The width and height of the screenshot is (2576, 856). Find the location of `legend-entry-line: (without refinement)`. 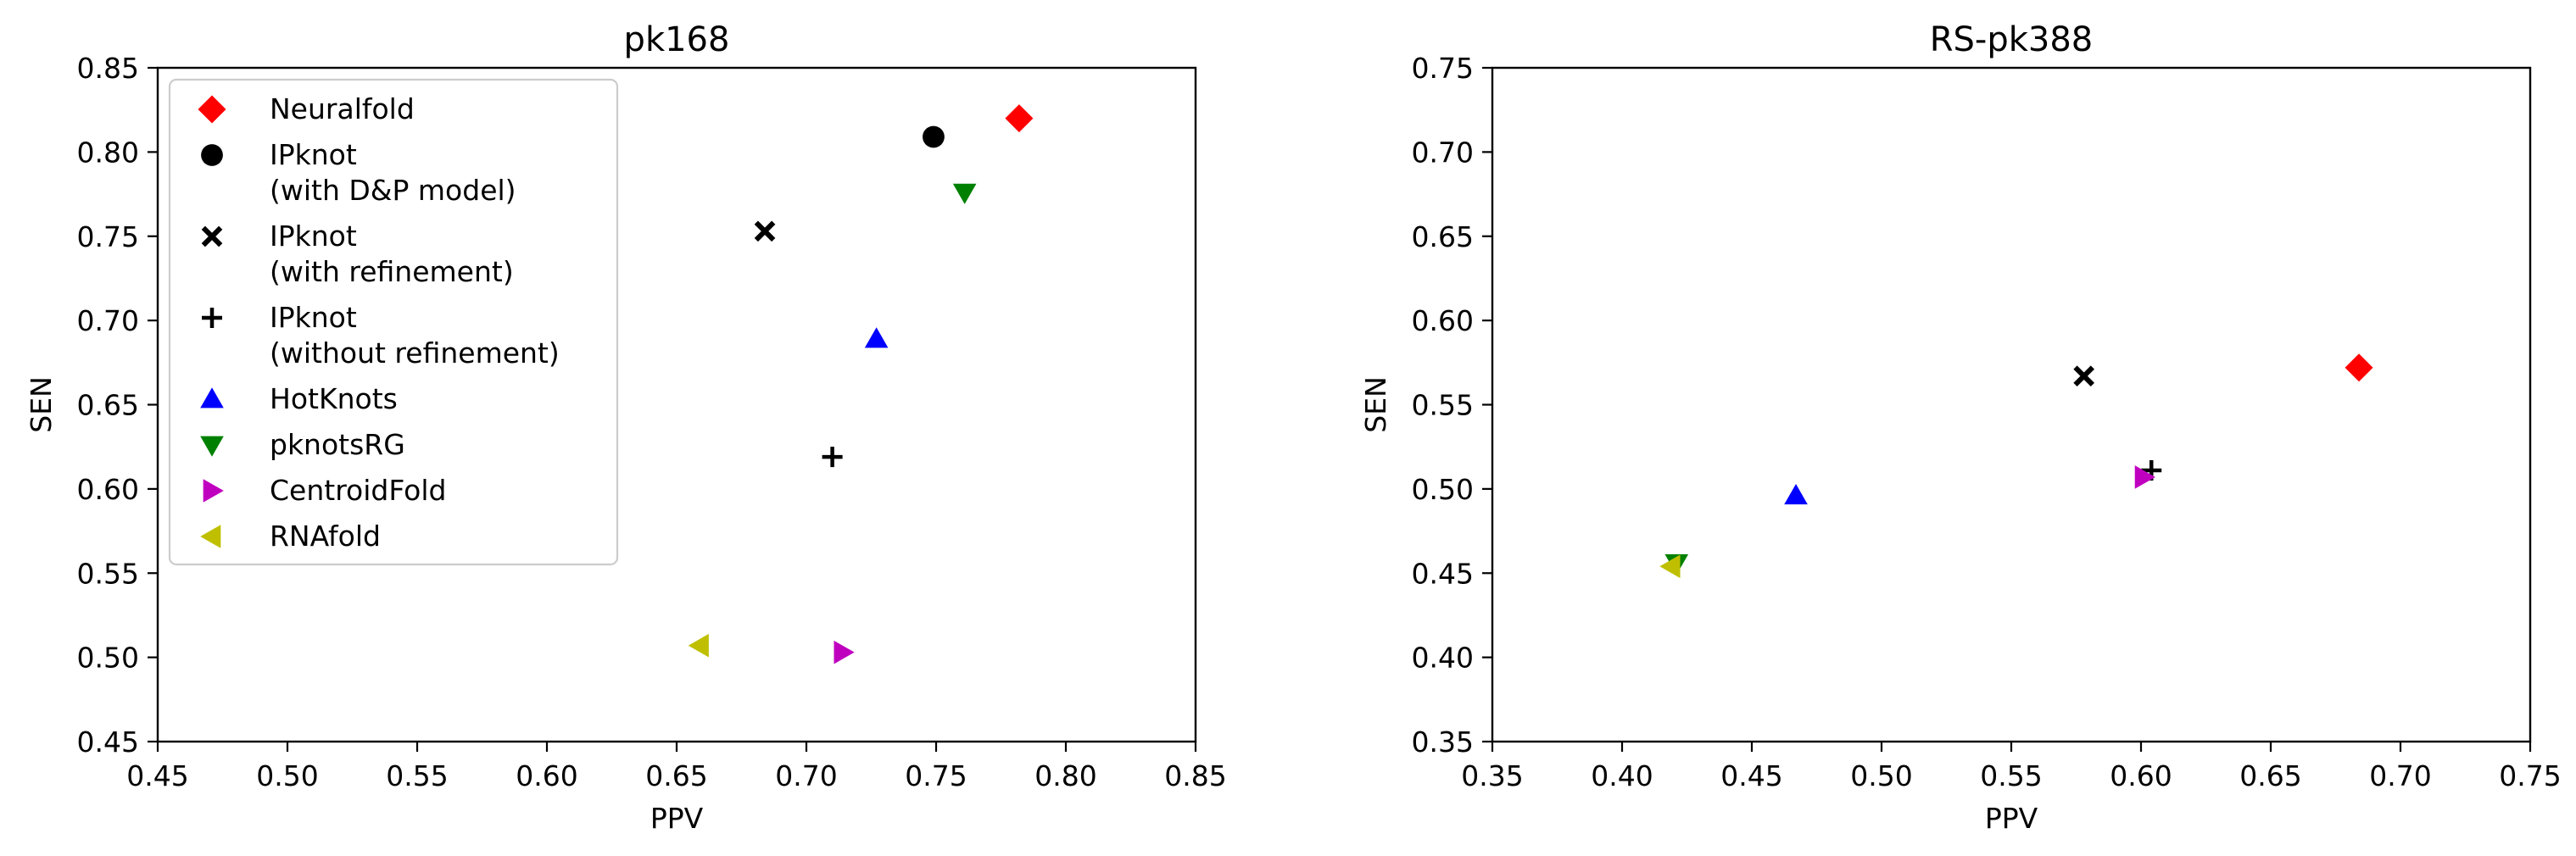

legend-entry-line: (without refinement) is located at coordinates (415, 353).